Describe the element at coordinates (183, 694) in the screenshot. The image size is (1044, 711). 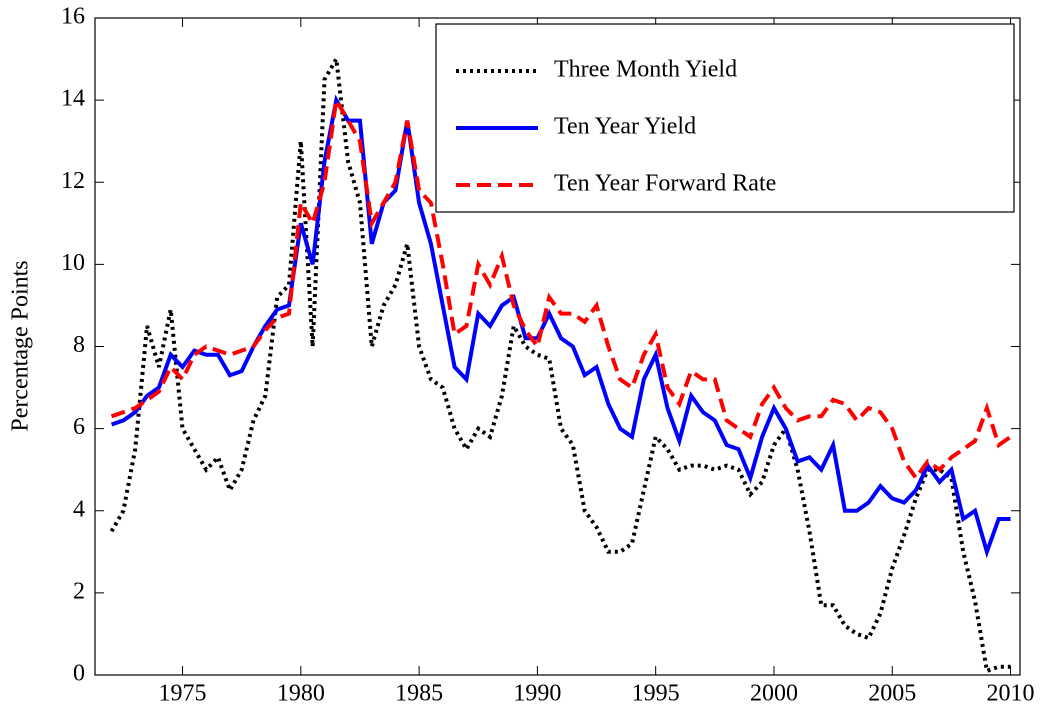
I see `x-tick-label: 1975` at that location.